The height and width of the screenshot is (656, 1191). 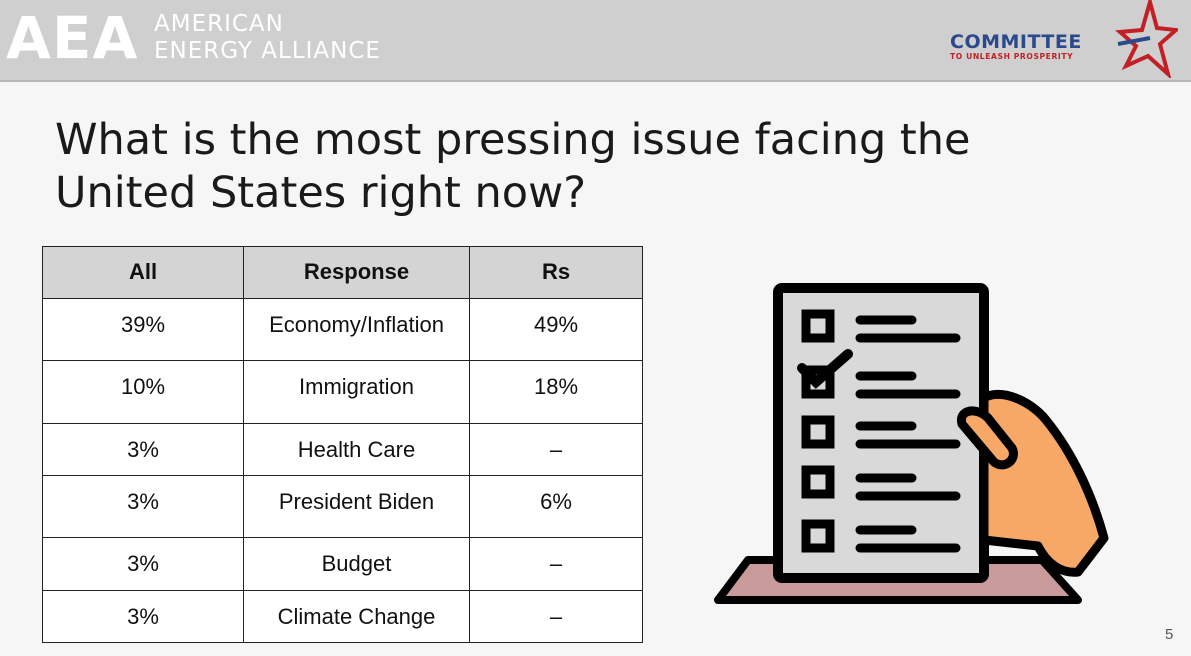 I want to click on cell-all: 10%, so click(x=143, y=392).